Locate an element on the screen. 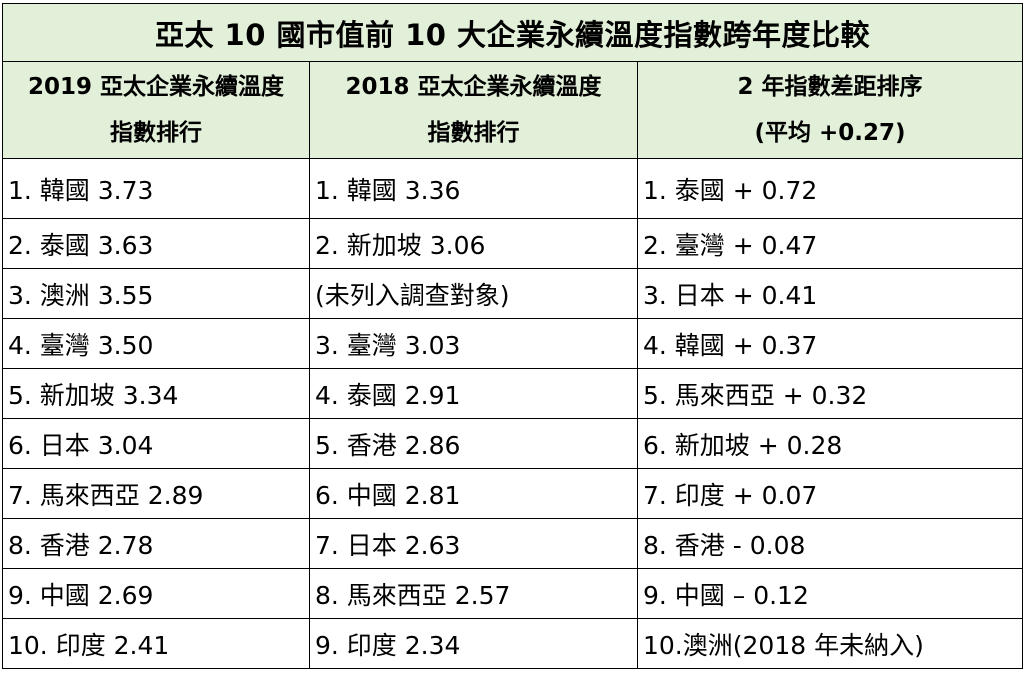 This screenshot has width=1024, height=684. table-row: 10. 印度 2.41 9. 印度 2.34 10.澳洲(2018 年未納入) is located at coordinates (512, 643).